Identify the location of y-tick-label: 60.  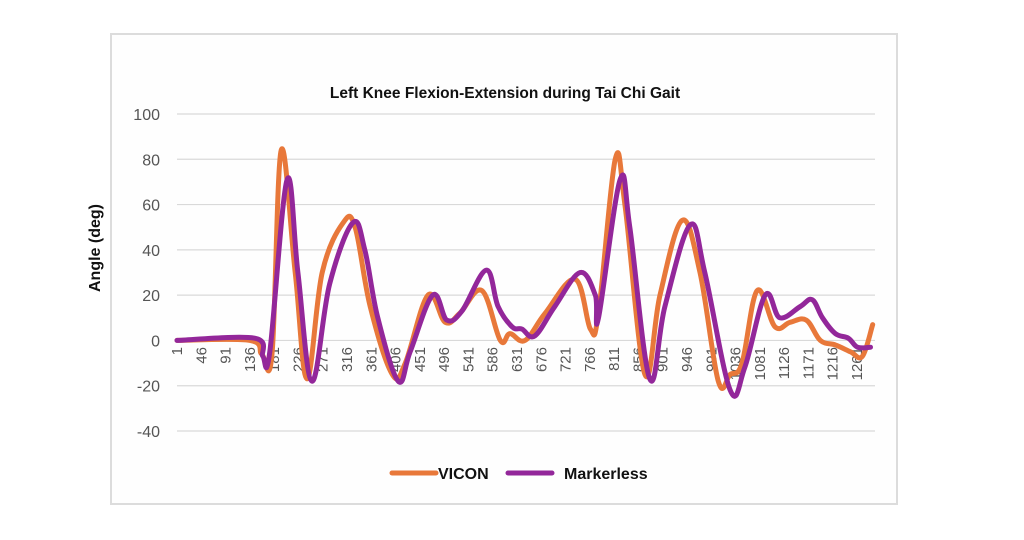
(151, 206).